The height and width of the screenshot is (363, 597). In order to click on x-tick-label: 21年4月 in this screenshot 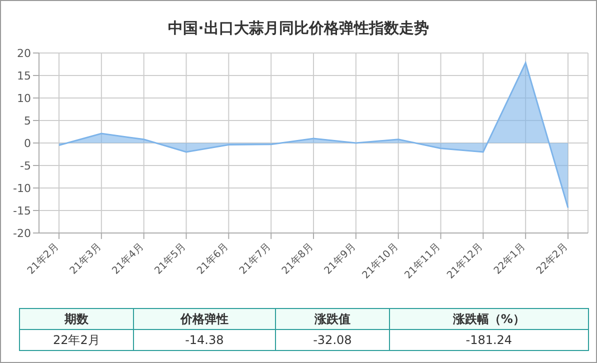, I will do `click(128, 258)`.